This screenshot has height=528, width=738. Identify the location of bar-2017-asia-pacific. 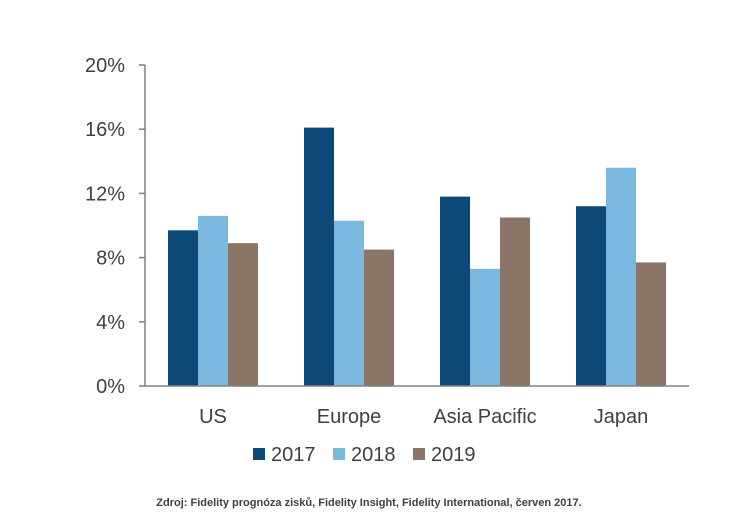
(455, 291).